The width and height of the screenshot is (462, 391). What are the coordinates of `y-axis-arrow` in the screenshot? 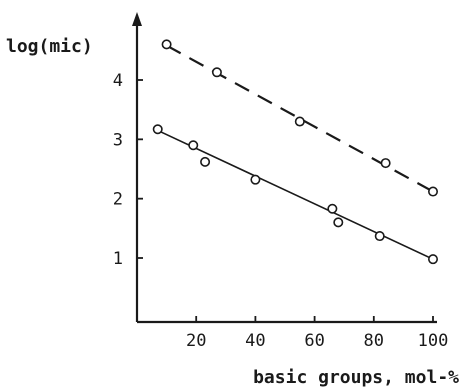 It's located at (137, 19).